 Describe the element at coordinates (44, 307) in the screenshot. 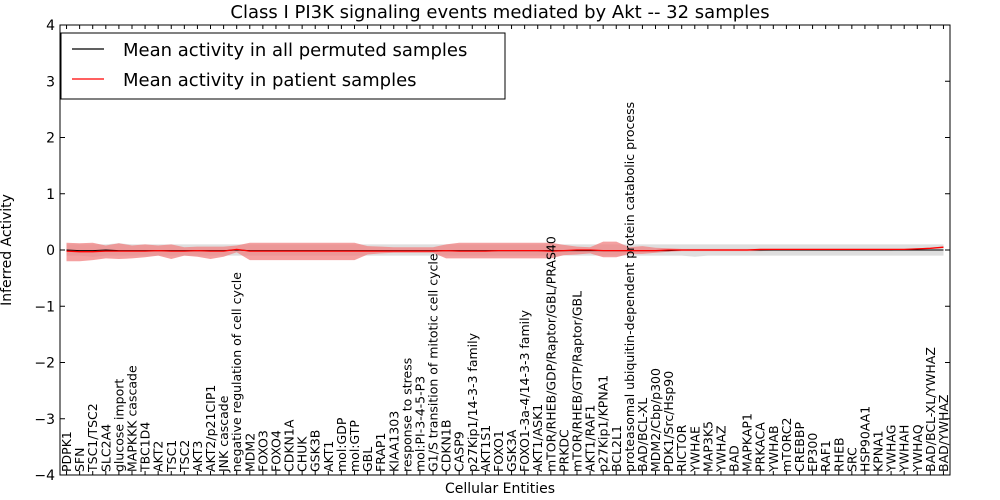

I see `y-tick-label: −1` at that location.